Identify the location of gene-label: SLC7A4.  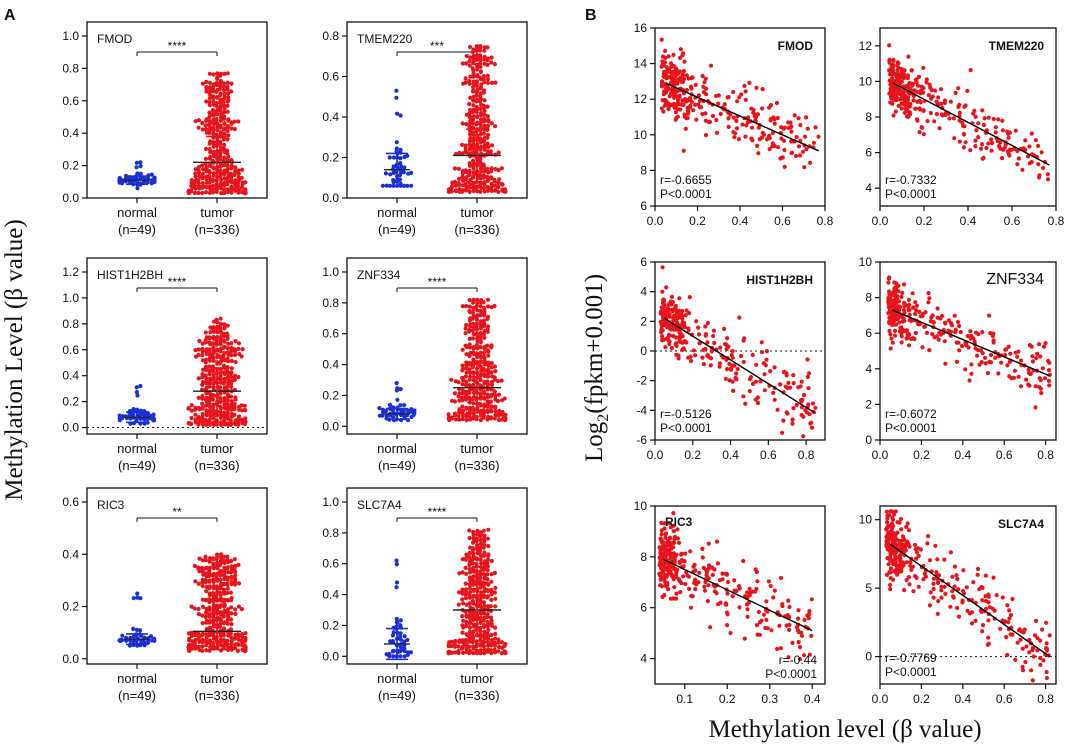
(379, 505).